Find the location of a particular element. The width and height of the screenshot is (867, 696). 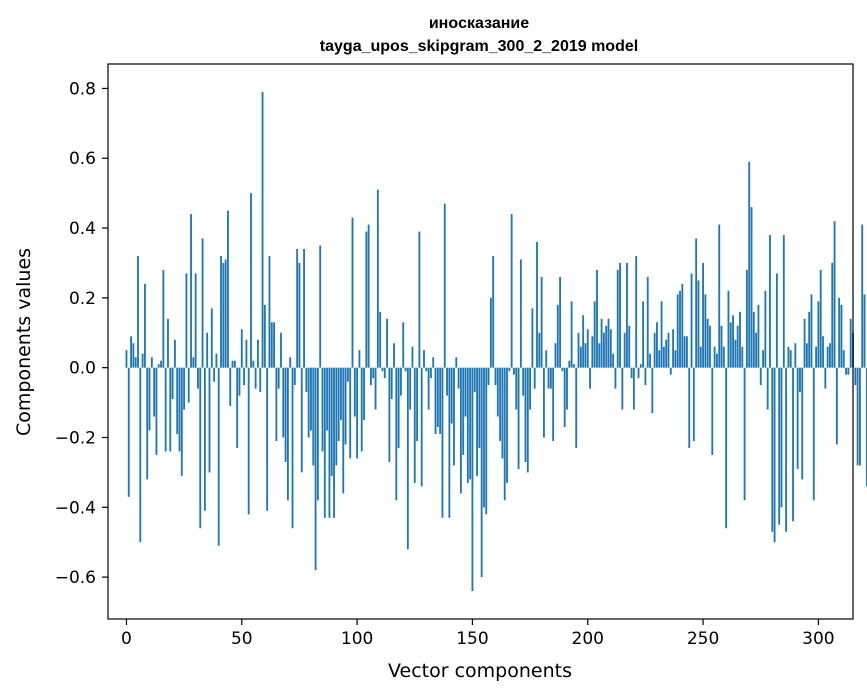

y-tick-label: 0.0 is located at coordinates (82, 369).